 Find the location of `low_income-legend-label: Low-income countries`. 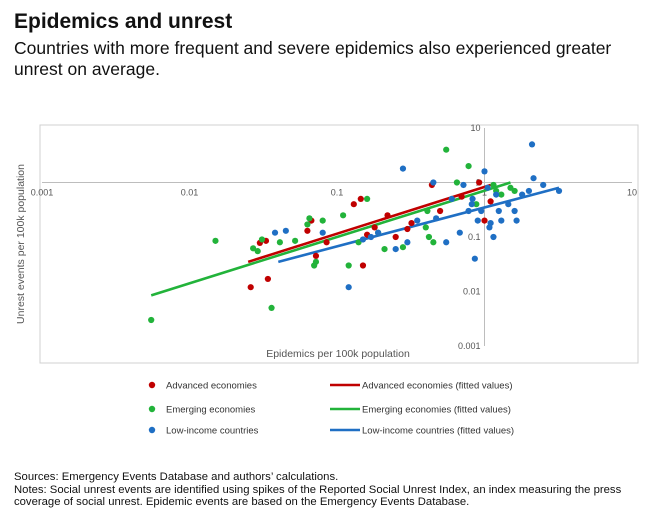

low_income-legend-label: Low-income countries is located at coordinates (212, 431).